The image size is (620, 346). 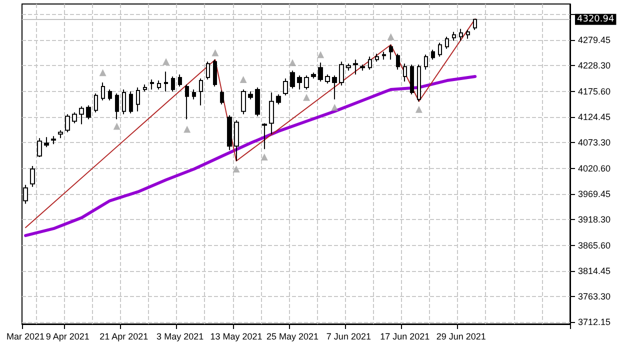 I want to click on y-tick-label: 3712.15, so click(x=594, y=321).